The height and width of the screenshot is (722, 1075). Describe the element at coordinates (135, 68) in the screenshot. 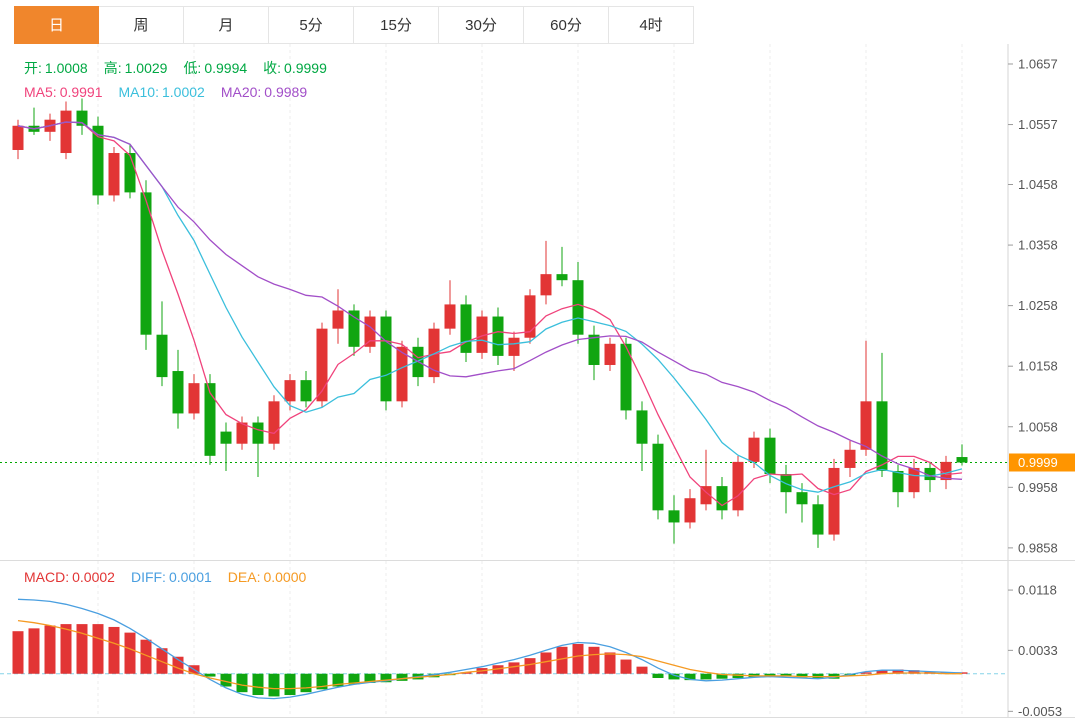

I see `high-value: 高: 1.0029` at that location.